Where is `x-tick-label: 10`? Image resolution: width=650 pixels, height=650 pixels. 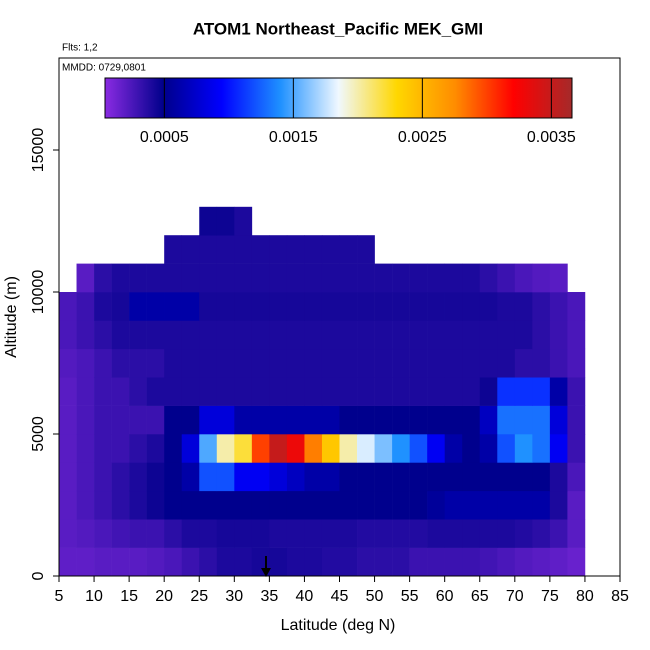
x-tick-label: 10 is located at coordinates (94, 596).